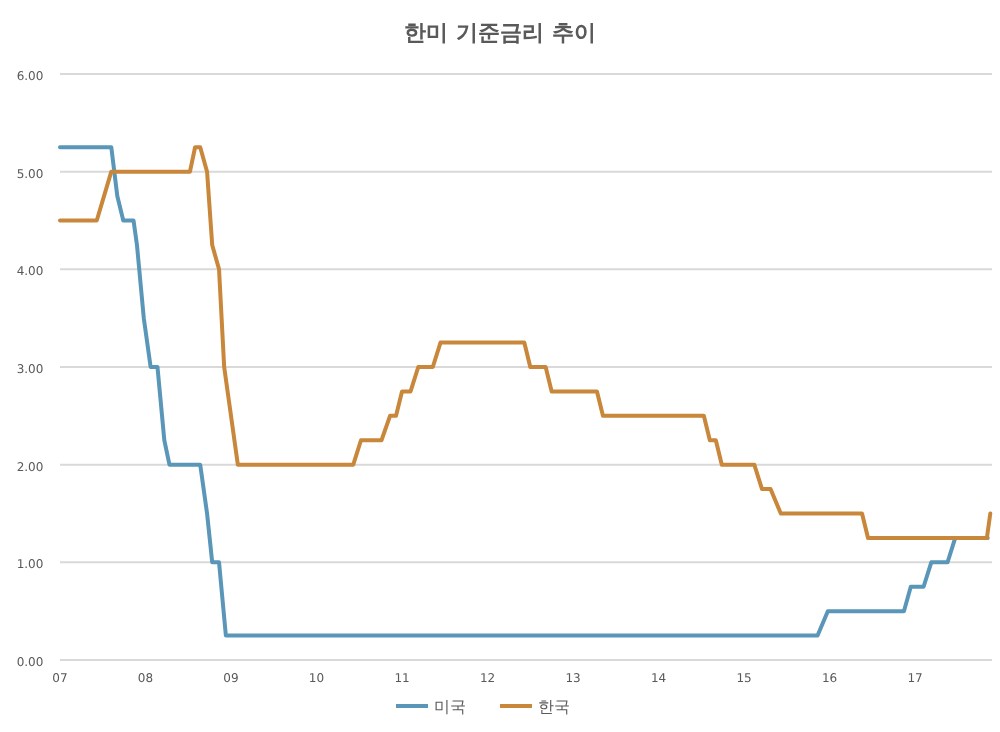 Image resolution: width=1000 pixels, height=732 pixels. What do you see at coordinates (450, 707) in the screenshot?
I see `legend-label: 미국` at bounding box center [450, 707].